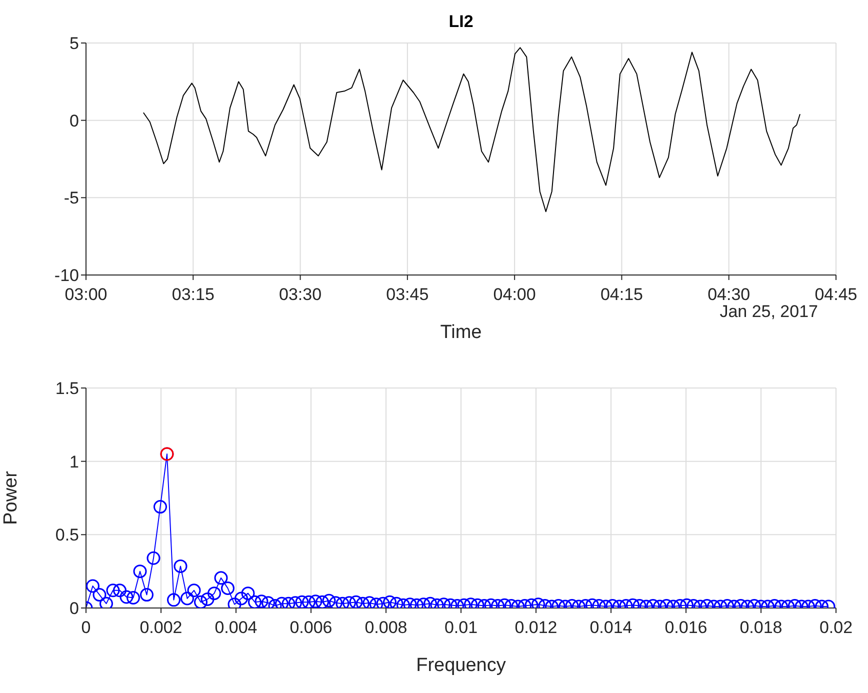 The width and height of the screenshot is (868, 693). What do you see at coordinates (161, 628) in the screenshot?
I see `x-tick-label: 0.002` at bounding box center [161, 628].